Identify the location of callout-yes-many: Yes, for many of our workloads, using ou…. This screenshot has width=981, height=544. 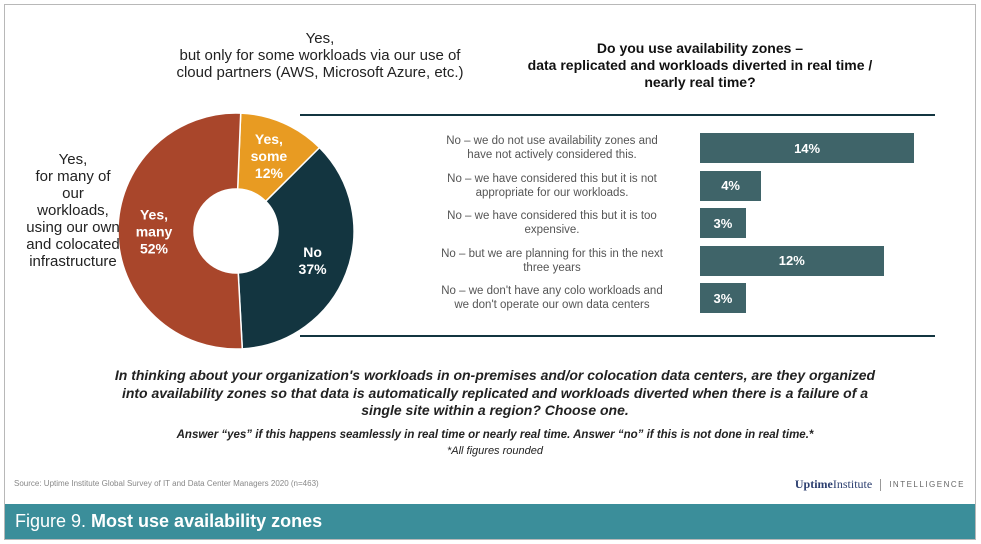
(73, 210).